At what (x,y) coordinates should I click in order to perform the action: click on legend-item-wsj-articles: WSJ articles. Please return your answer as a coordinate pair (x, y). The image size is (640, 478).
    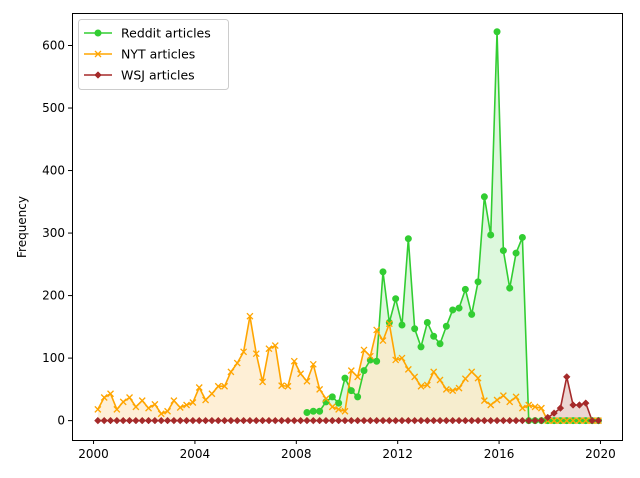
    Looking at the image, I should click on (139, 75).